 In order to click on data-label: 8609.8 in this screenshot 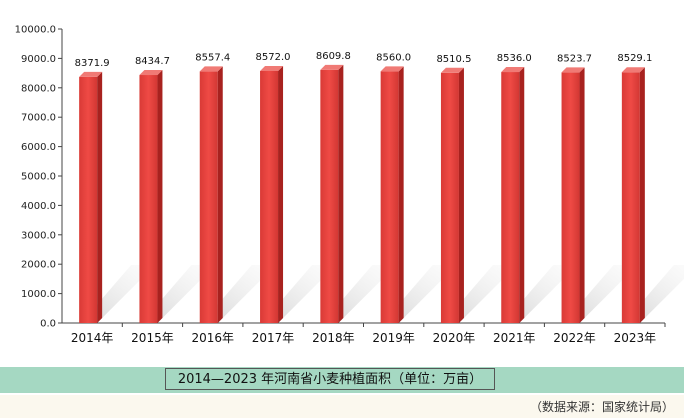, I will do `click(333, 56)`.